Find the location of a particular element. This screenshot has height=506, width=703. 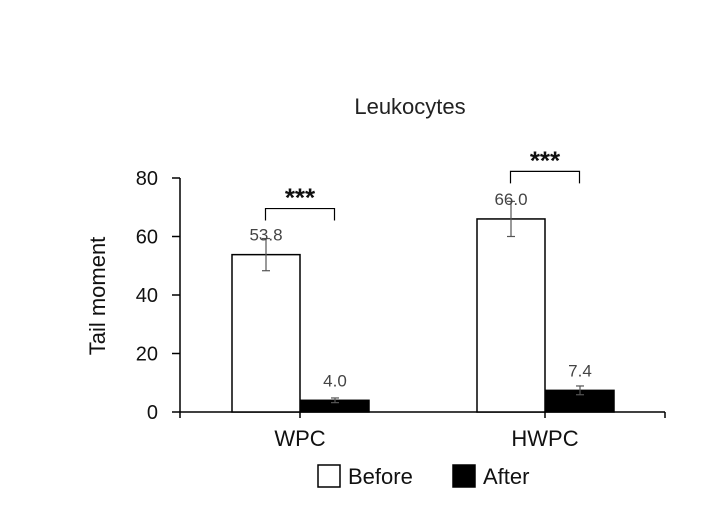

data-label: 66.0 is located at coordinates (510, 199).